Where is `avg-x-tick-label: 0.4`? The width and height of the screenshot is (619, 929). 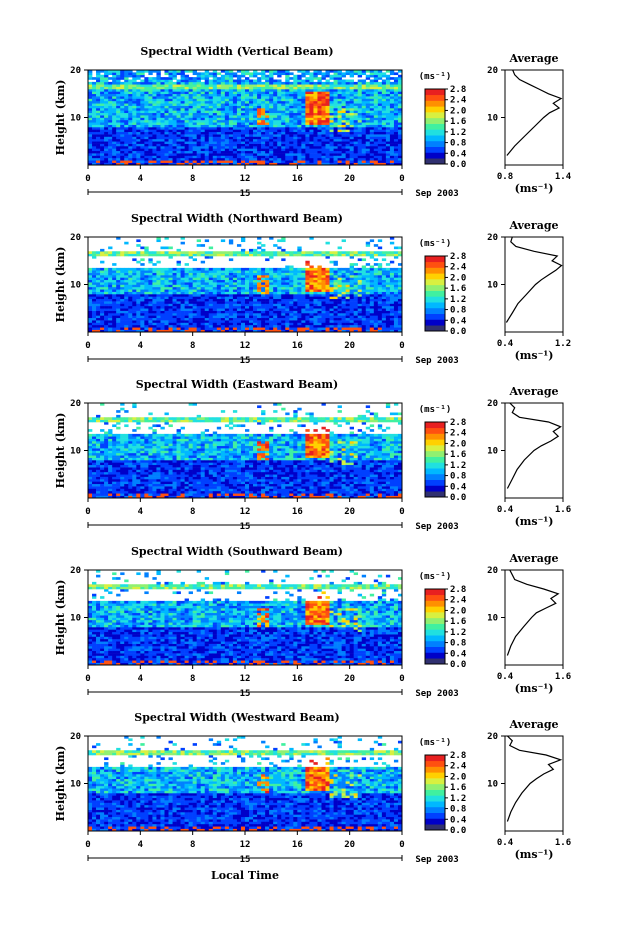
avg-x-tick-label: 0.4 is located at coordinates (505, 677).